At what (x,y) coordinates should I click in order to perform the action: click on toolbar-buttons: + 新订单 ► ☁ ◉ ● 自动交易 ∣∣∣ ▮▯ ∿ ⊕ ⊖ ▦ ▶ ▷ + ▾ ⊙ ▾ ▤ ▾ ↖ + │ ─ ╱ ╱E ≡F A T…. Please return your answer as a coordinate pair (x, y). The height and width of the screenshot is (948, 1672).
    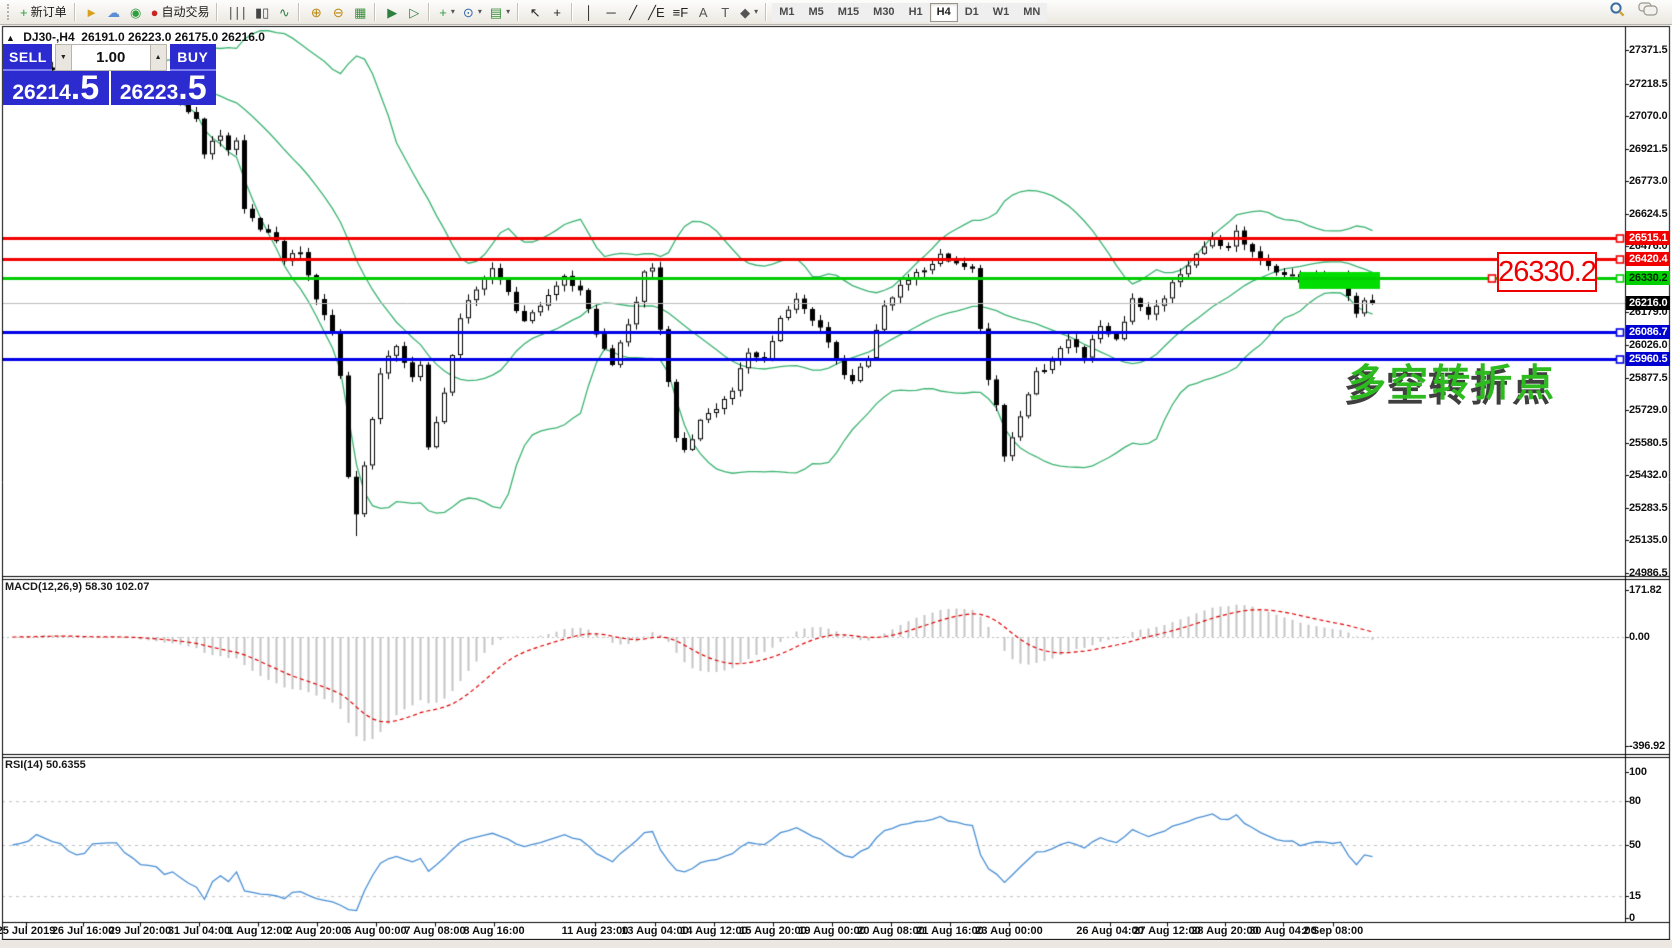
    Looking at the image, I should click on (526, 12).